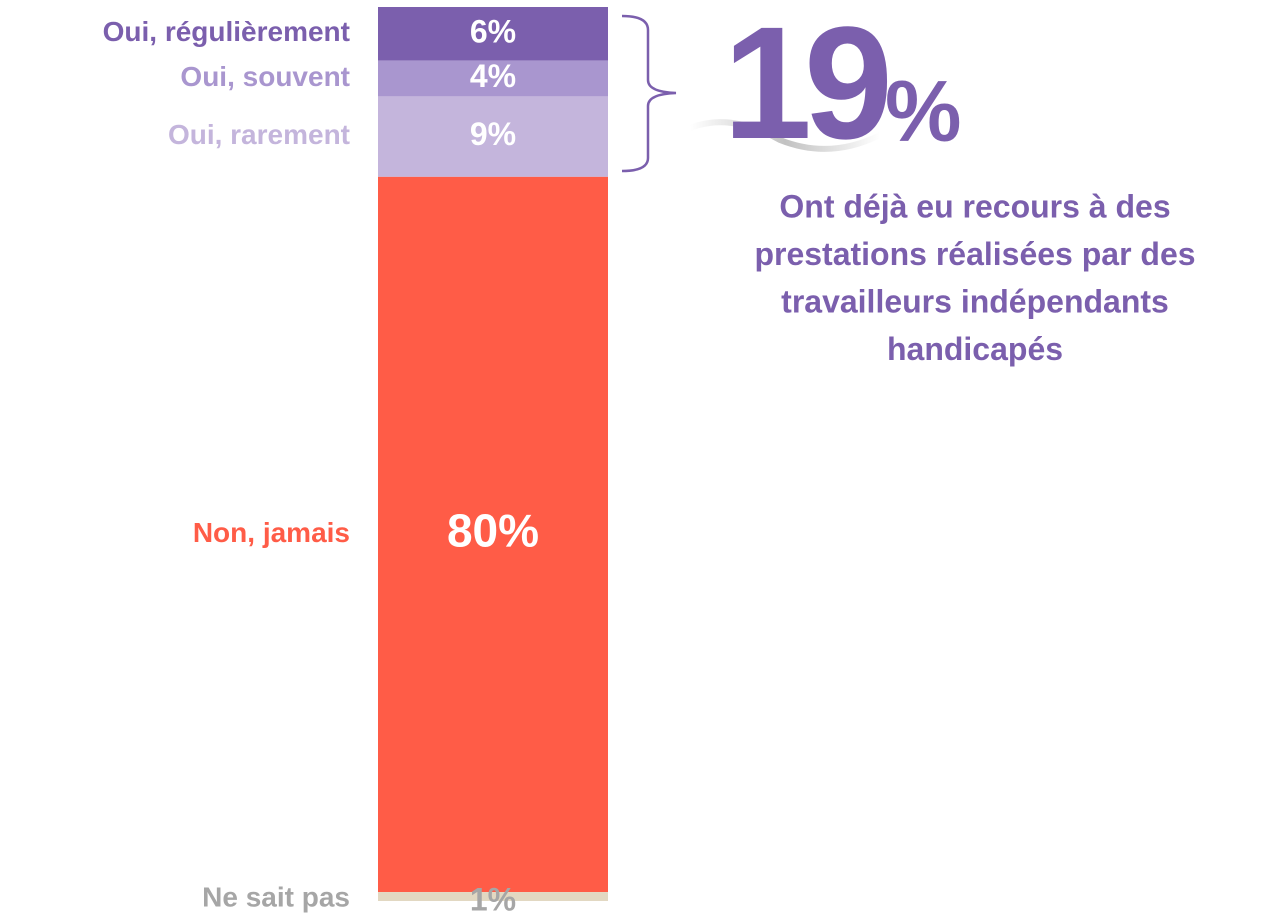 The height and width of the screenshot is (917, 1270). I want to click on shadow-swoosh, so click(785, 135).